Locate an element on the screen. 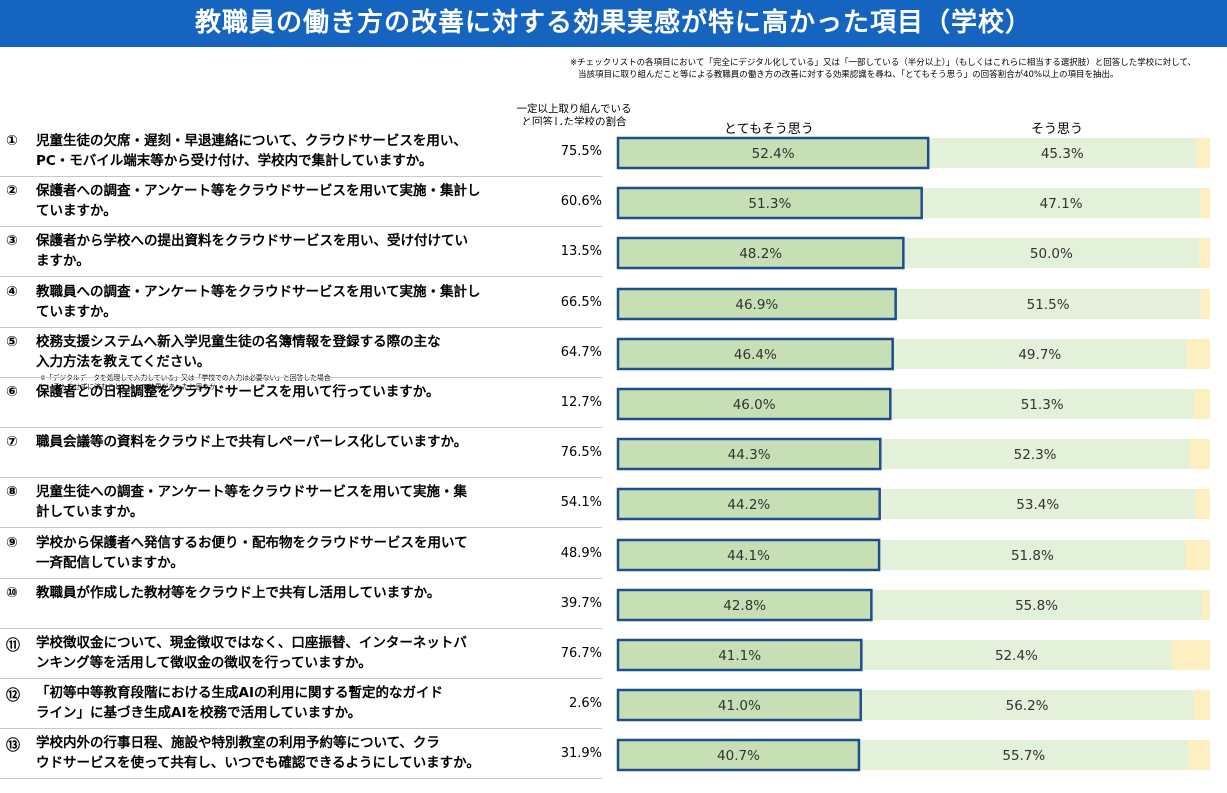 The height and width of the screenshot is (793, 1227). question-text: 保護者への調査・アンケート等をクラウドサービスを用いて実施・集計していますか。 is located at coordinates (271, 201).